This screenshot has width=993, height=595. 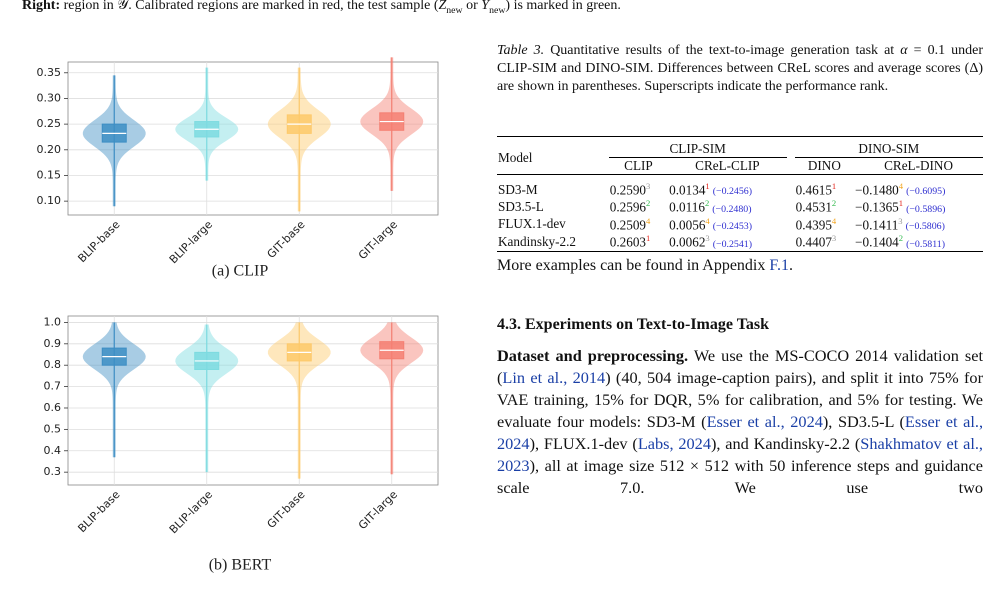 I want to click on score: −0.1480, so click(x=877, y=190).